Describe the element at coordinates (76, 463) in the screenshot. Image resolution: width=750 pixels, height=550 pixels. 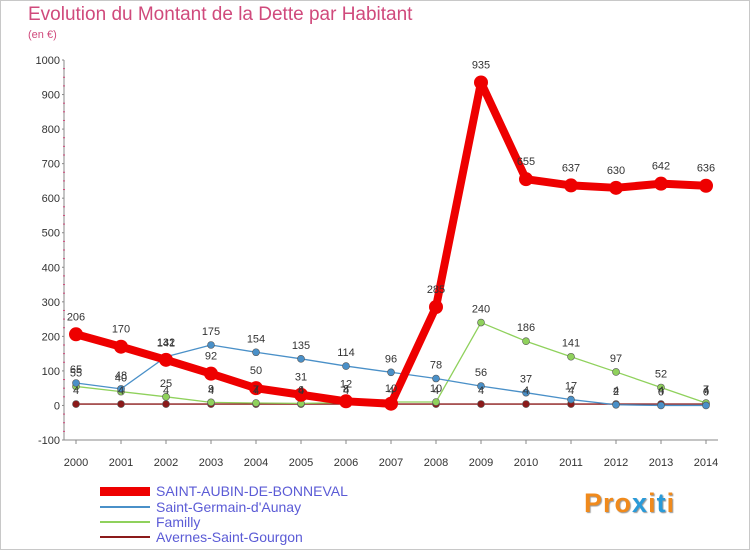
I see `x-tick-label: 2000` at that location.